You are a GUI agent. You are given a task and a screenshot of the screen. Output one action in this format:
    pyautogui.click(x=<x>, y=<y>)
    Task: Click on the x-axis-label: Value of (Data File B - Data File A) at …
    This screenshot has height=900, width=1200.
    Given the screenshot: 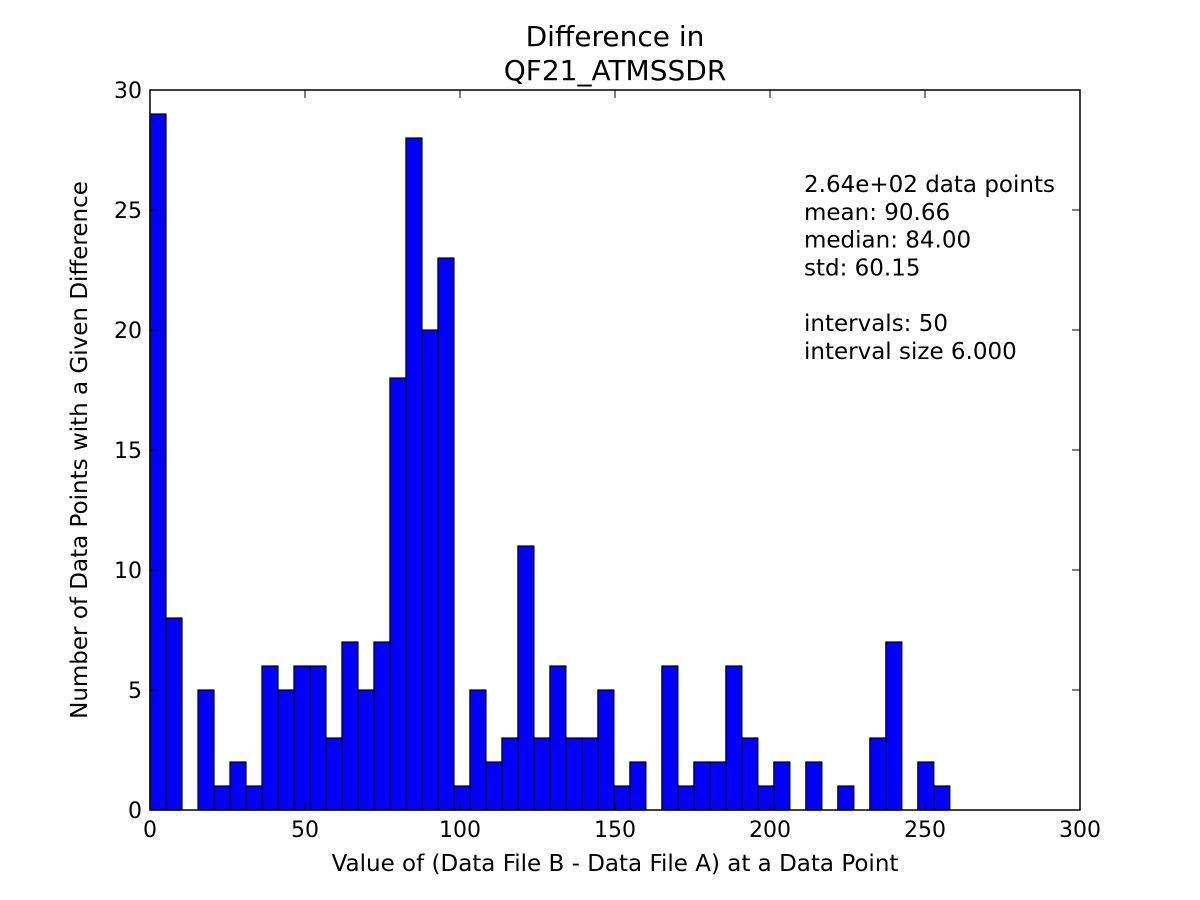 What is the action you would take?
    pyautogui.click(x=615, y=864)
    